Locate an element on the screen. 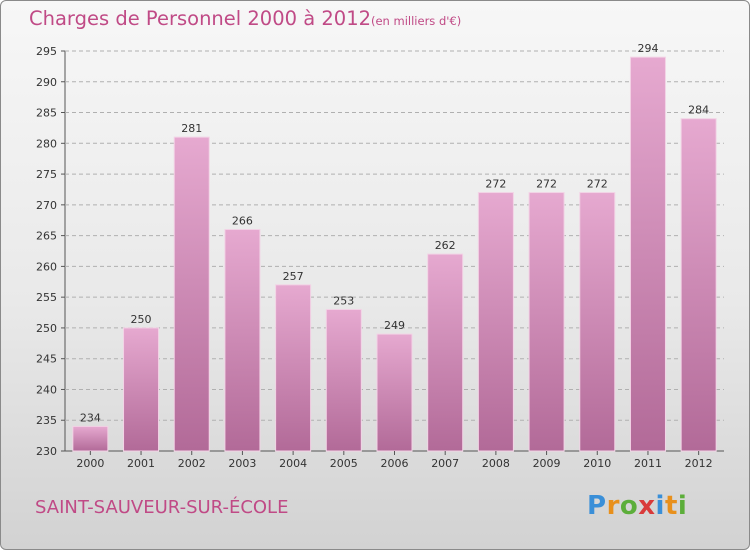  y-tick-label: 235 is located at coordinates (46, 420).